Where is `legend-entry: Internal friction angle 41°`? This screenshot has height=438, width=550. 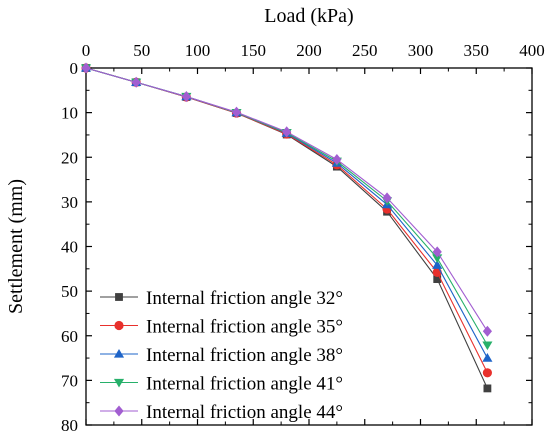
legend-entry: Internal friction angle 41° is located at coordinates (221, 384).